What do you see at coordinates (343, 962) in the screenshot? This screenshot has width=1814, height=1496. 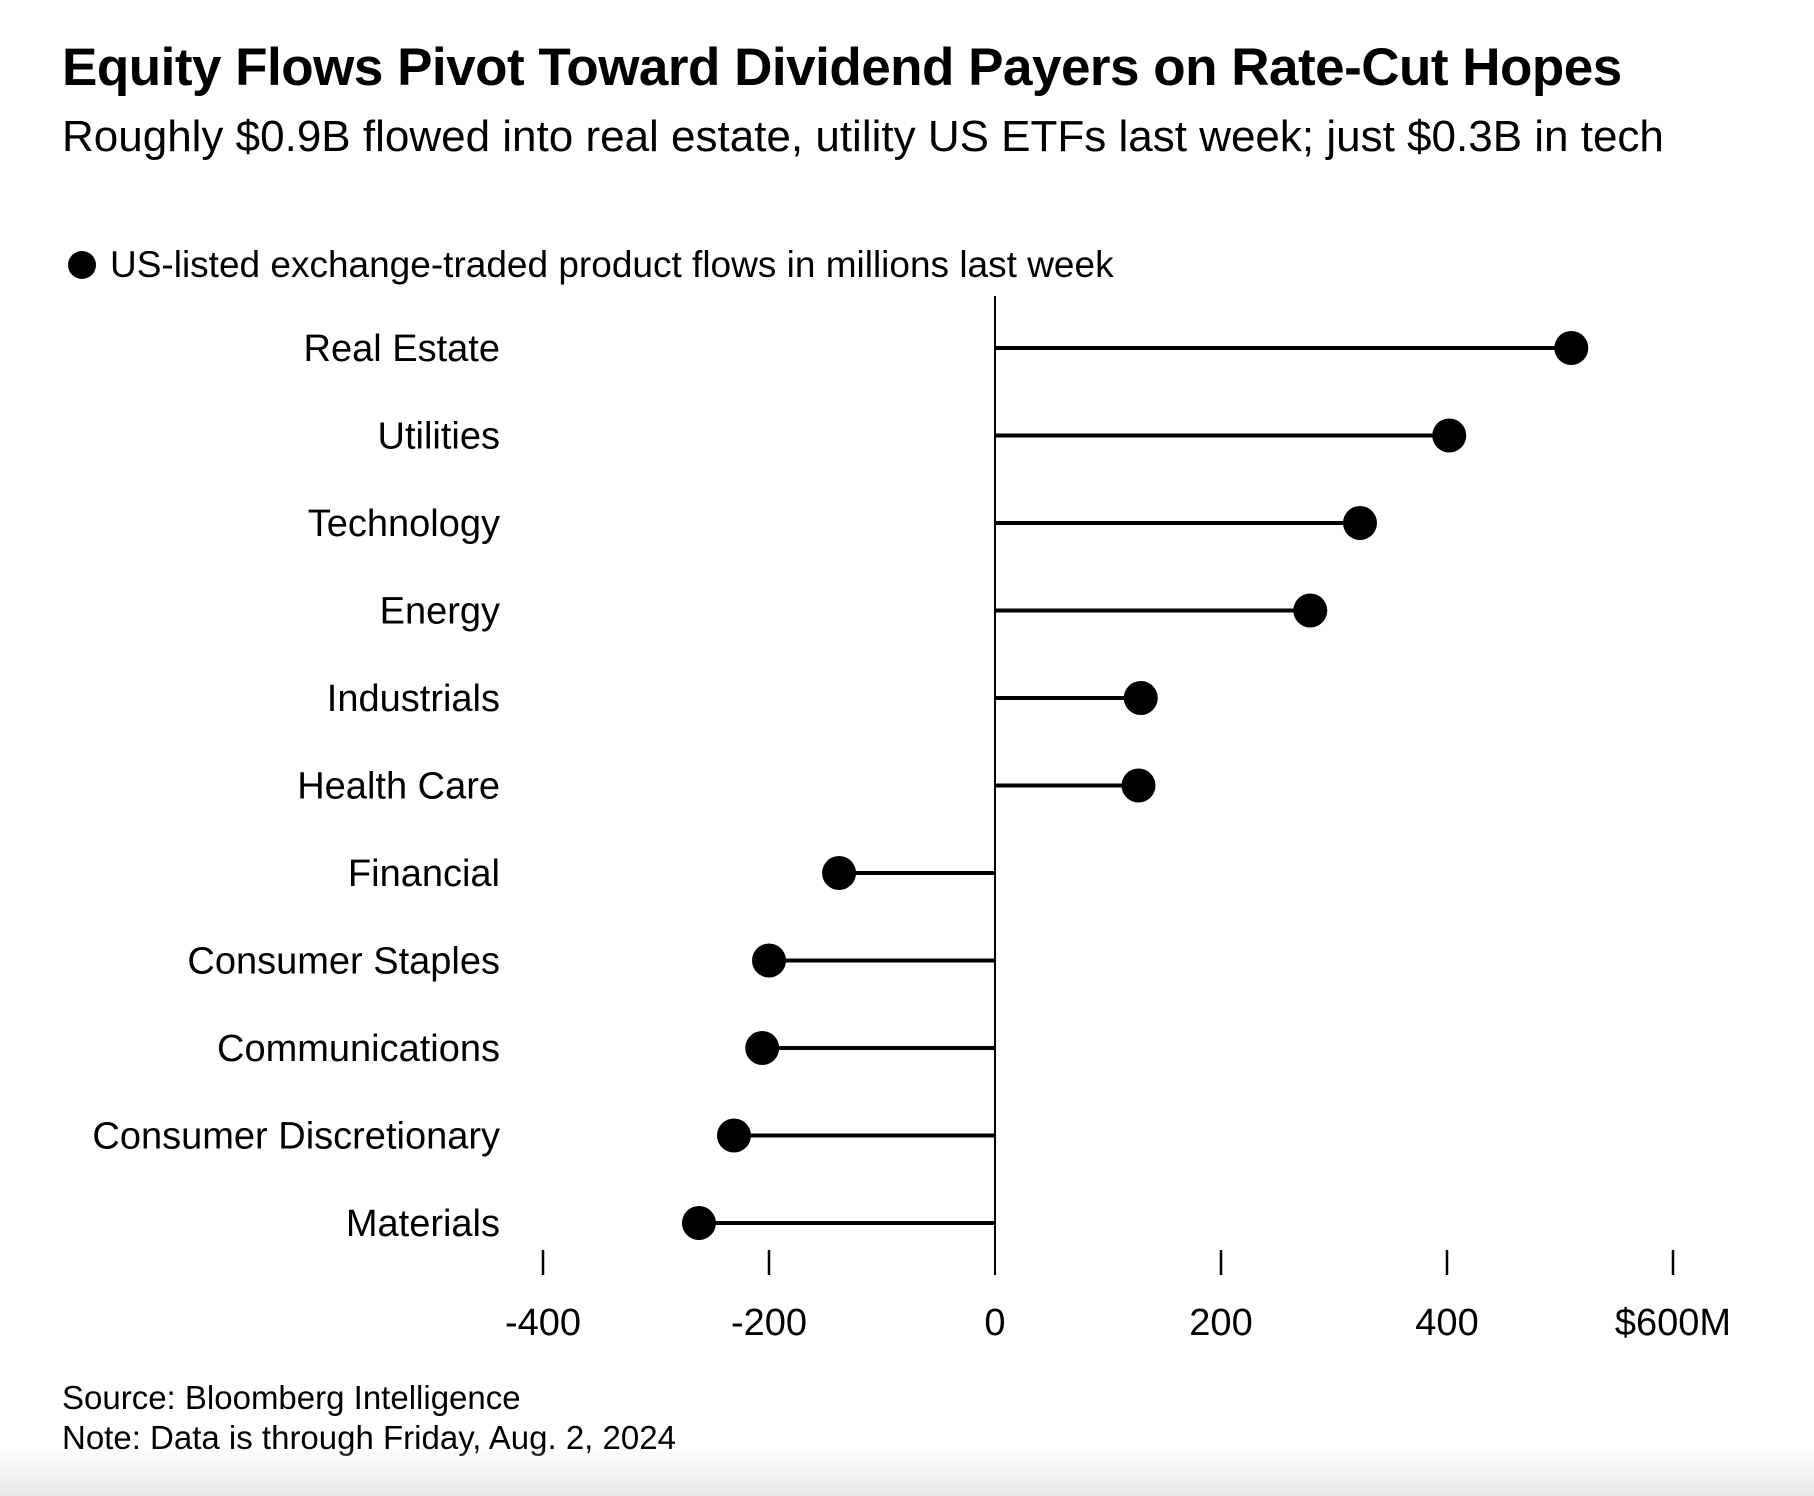 I see `category-label: Consumer Staples` at bounding box center [343, 962].